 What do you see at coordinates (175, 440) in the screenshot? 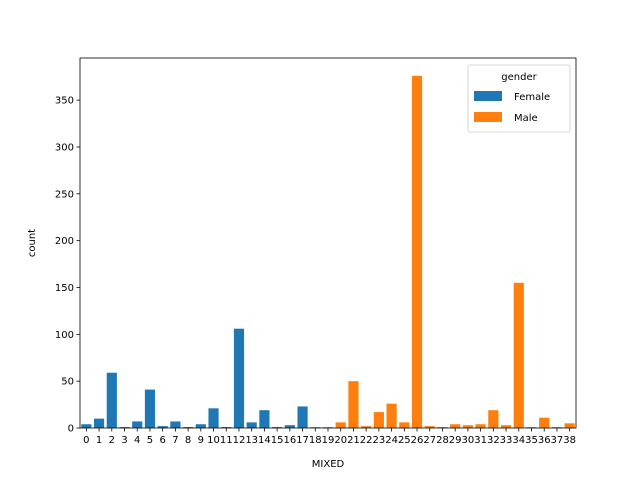
I see `x-tick-label: 7` at bounding box center [175, 440].